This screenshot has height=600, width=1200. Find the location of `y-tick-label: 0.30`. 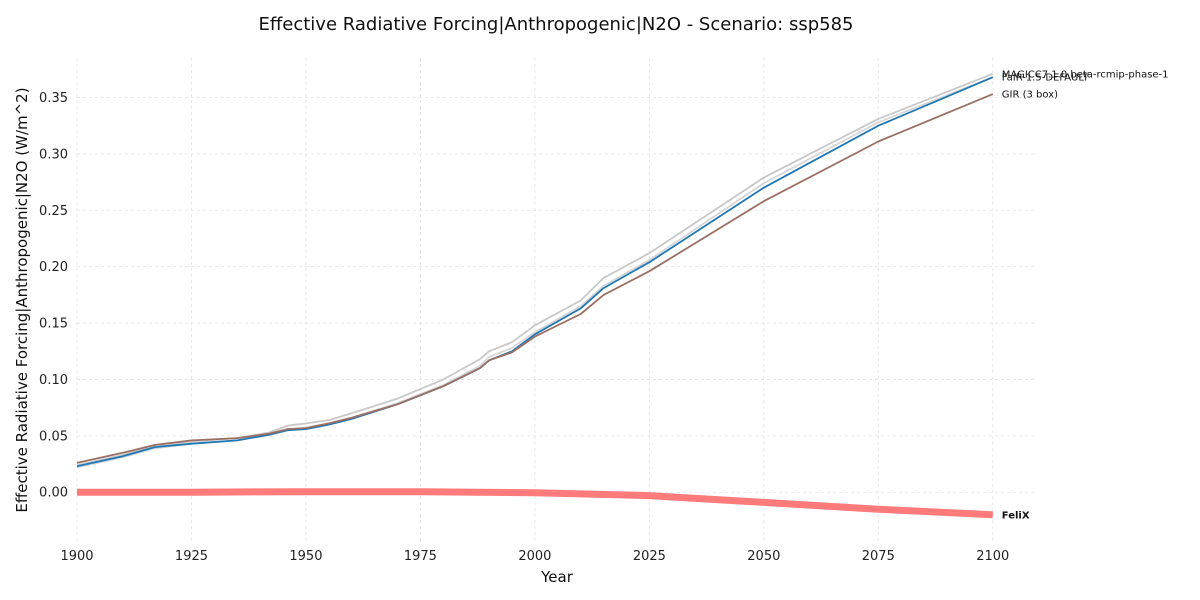

y-tick-label: 0.30 is located at coordinates (53, 154).